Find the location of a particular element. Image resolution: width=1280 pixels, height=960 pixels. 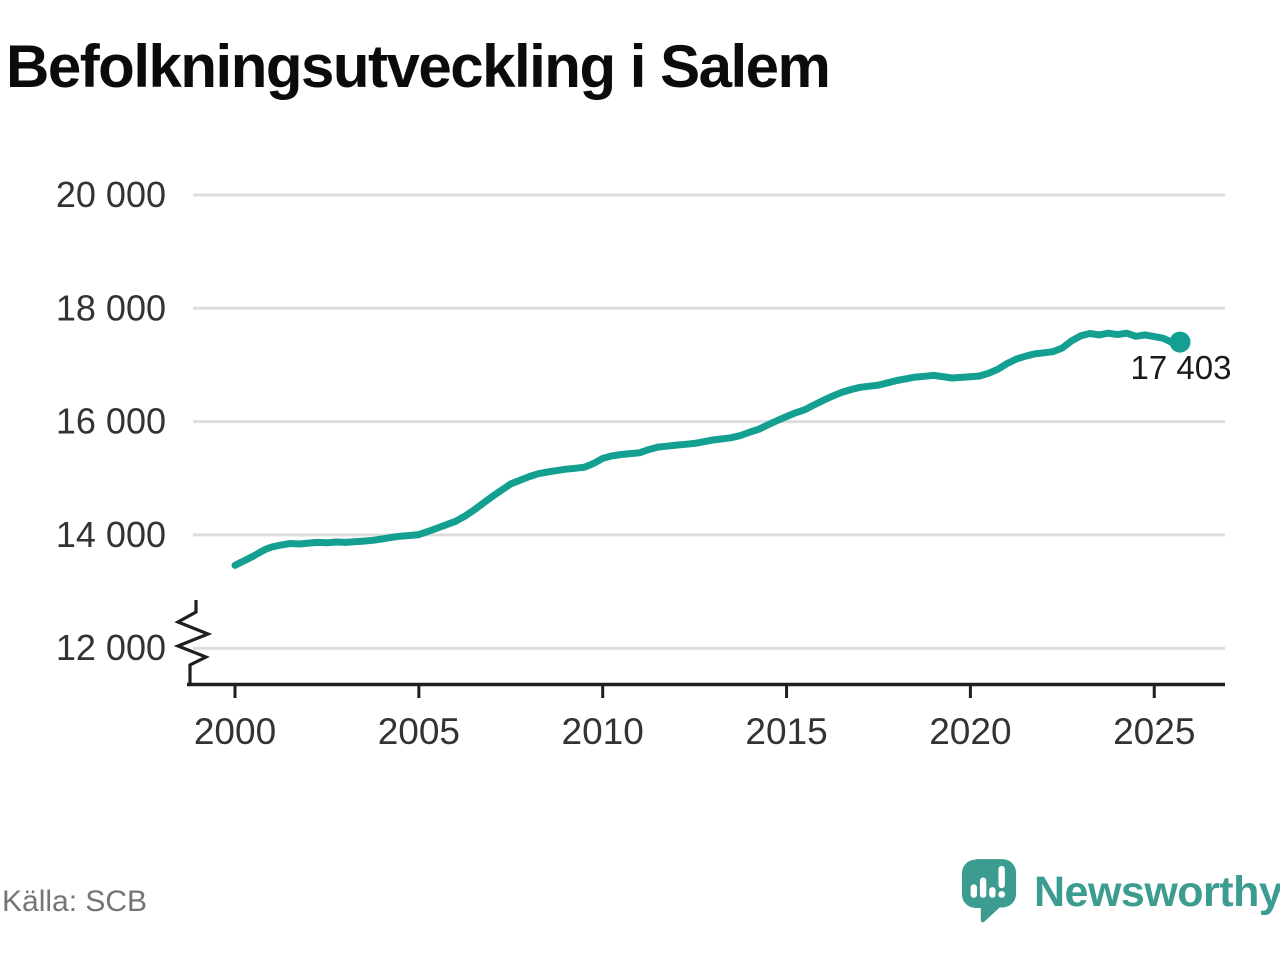

y-axis-tick-label: 14 000 is located at coordinates (111, 534).